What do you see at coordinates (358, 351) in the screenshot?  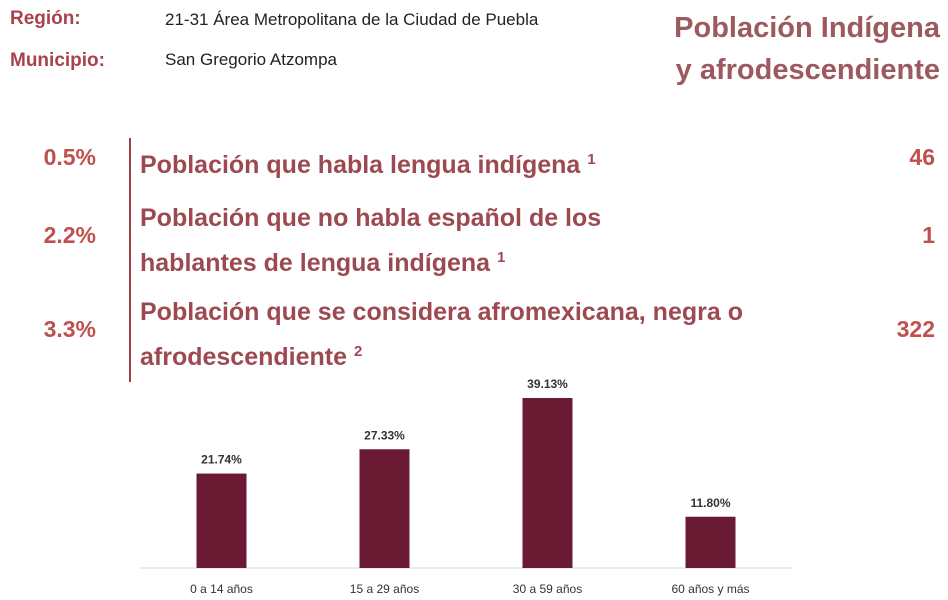 I see `footnote-mark: 2` at bounding box center [358, 351].